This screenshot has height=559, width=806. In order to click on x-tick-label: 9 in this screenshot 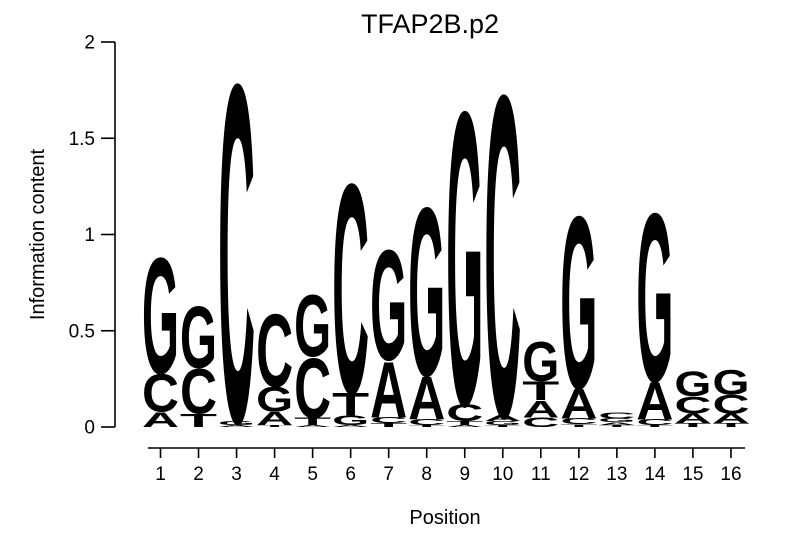, I will do `click(464, 474)`.